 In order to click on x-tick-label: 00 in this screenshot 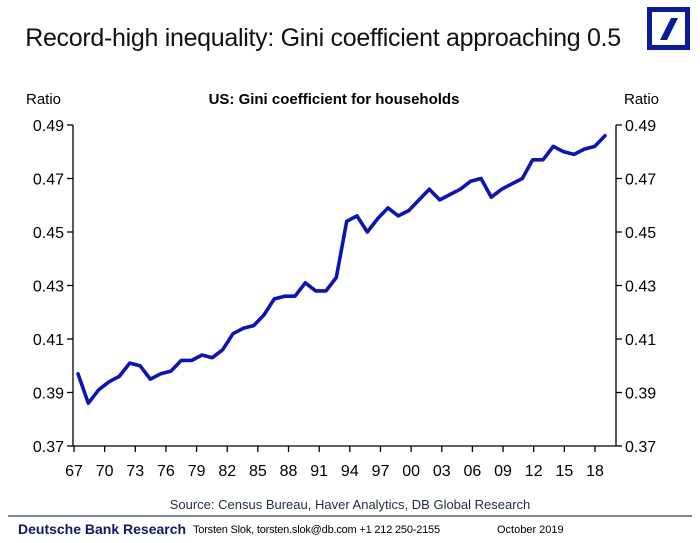, I will do `click(411, 471)`.